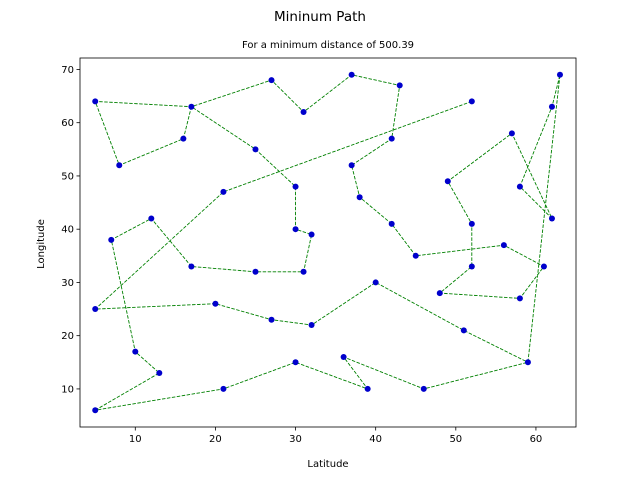  I want to click on chart-subtitle: For a minimum distance of 500.39, so click(328, 45).